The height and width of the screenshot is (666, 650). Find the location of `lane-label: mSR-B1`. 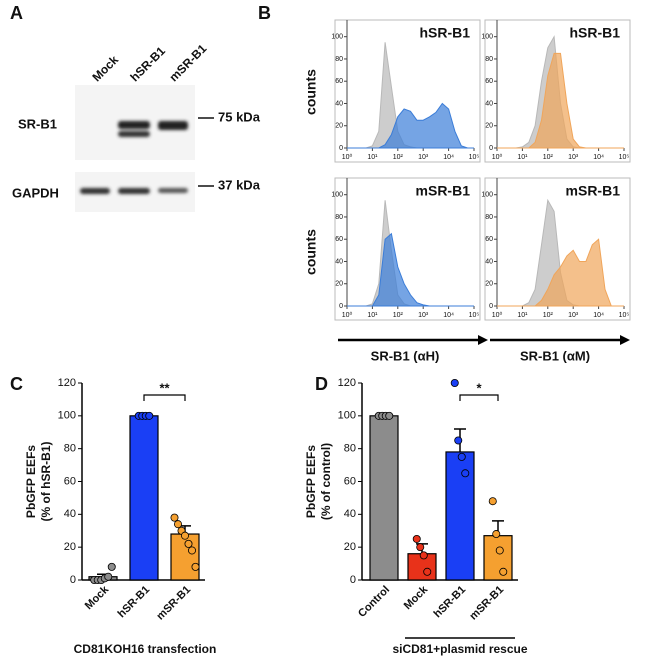

lane-label: mSR-B1 is located at coordinates (187, 62).